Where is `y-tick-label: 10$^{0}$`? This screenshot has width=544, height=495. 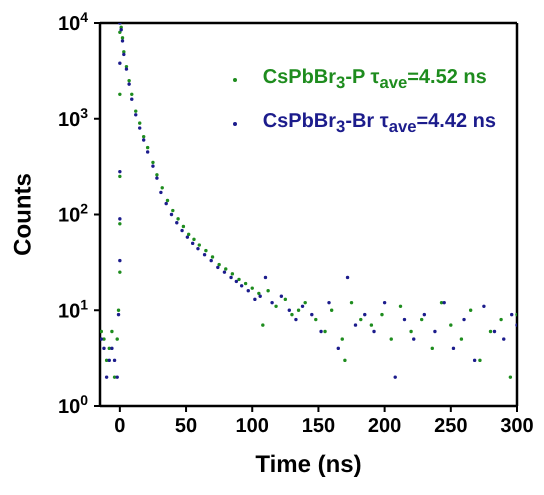 y-tick-label: 10$^{0}$ is located at coordinates (73, 405).